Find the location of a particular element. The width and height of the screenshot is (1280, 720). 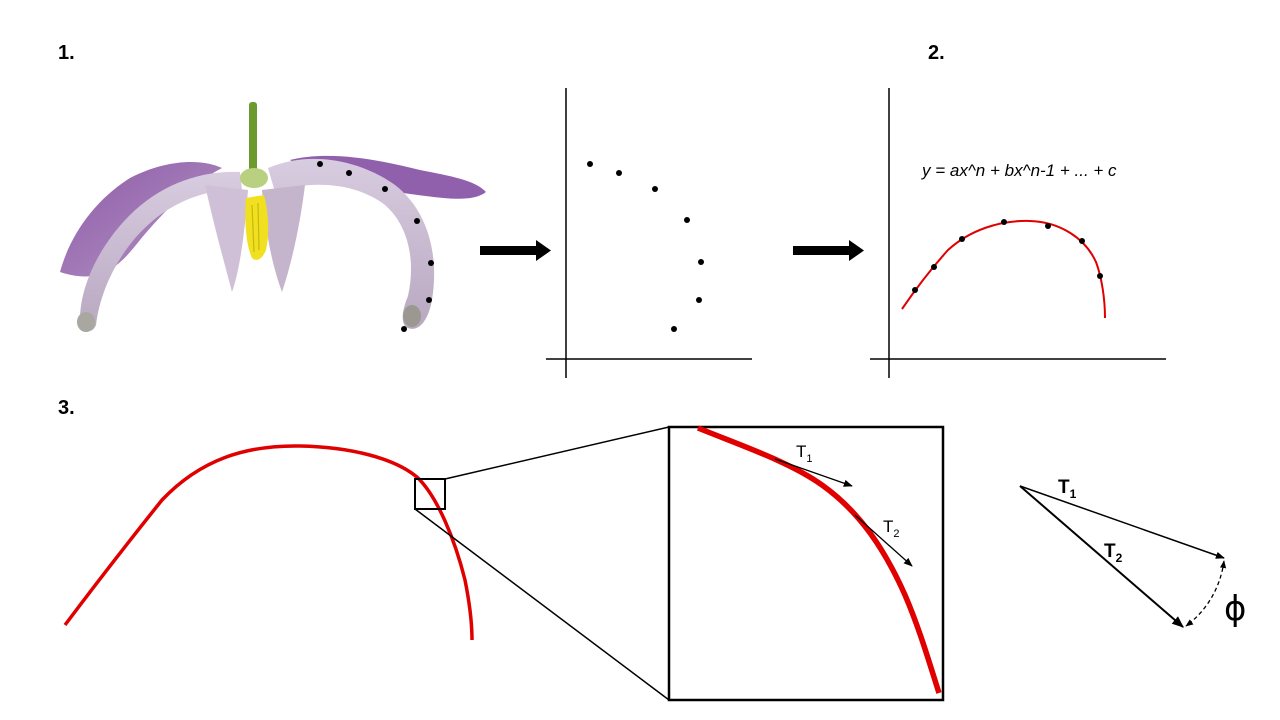

flower-photo is located at coordinates (273, 217).